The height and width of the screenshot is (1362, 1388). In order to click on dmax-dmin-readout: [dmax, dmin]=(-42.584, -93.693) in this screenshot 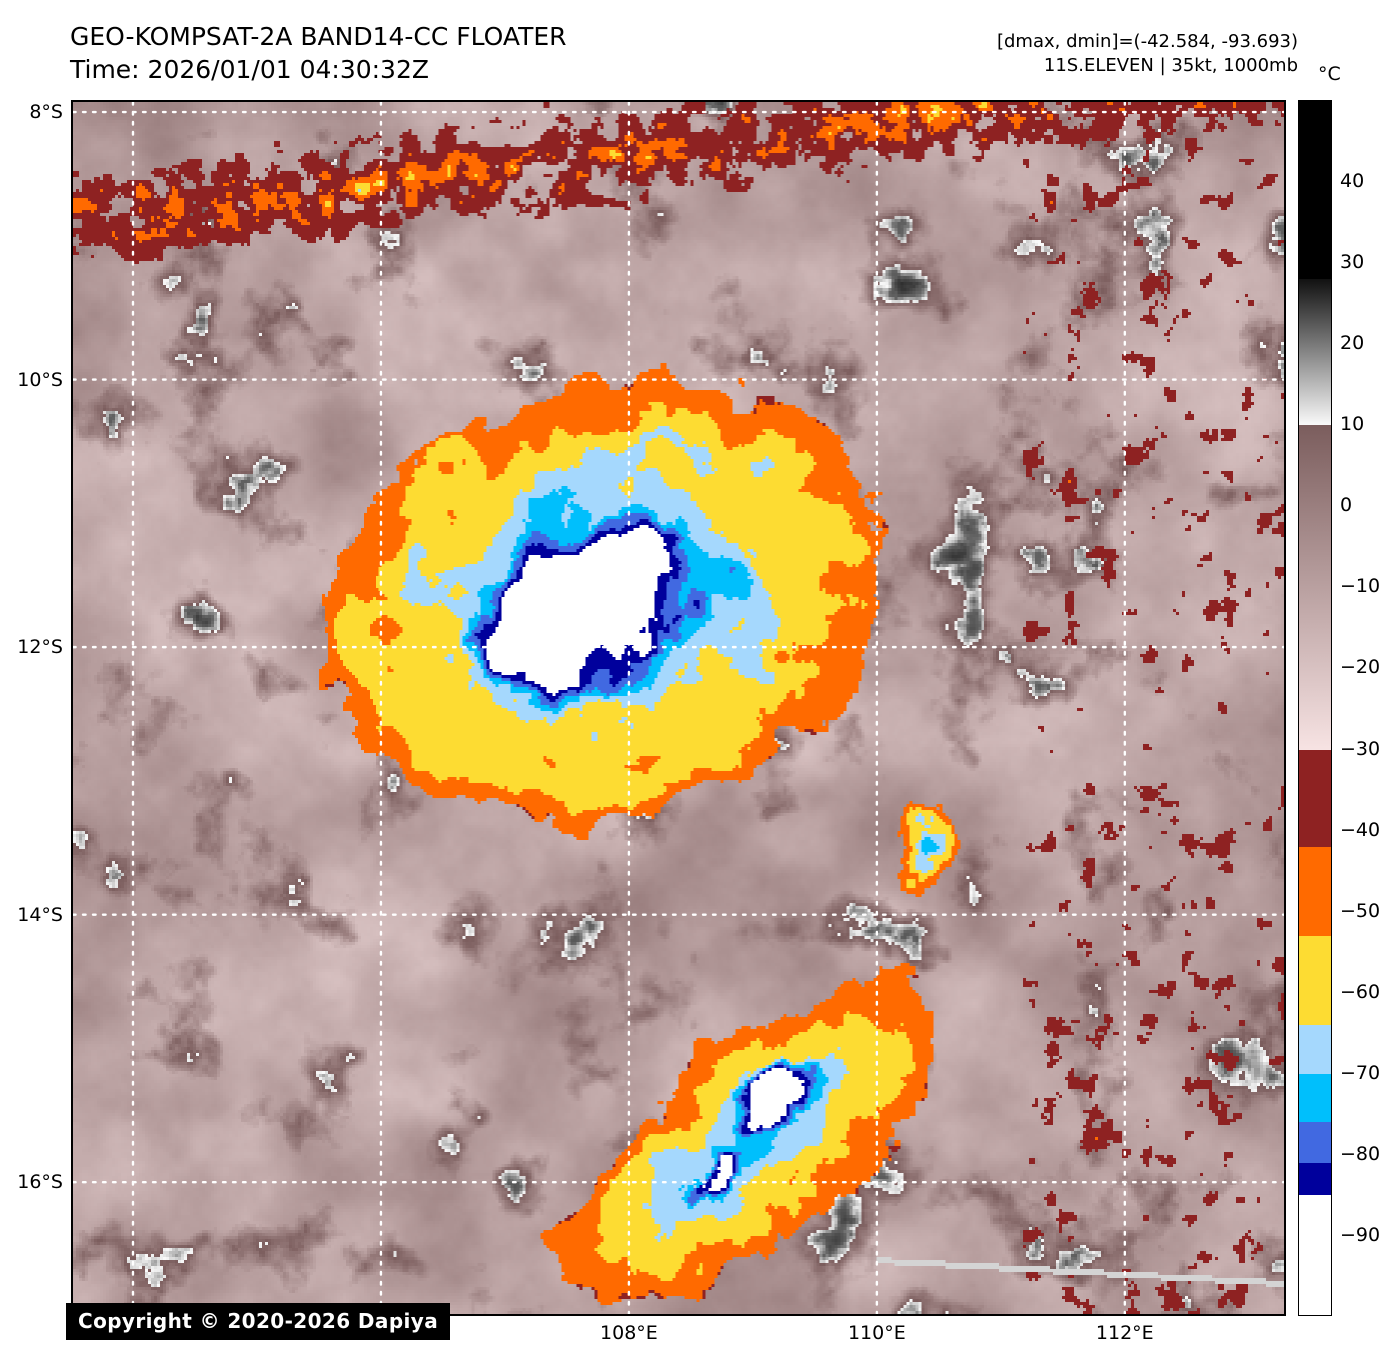, I will do `click(1147, 41)`.